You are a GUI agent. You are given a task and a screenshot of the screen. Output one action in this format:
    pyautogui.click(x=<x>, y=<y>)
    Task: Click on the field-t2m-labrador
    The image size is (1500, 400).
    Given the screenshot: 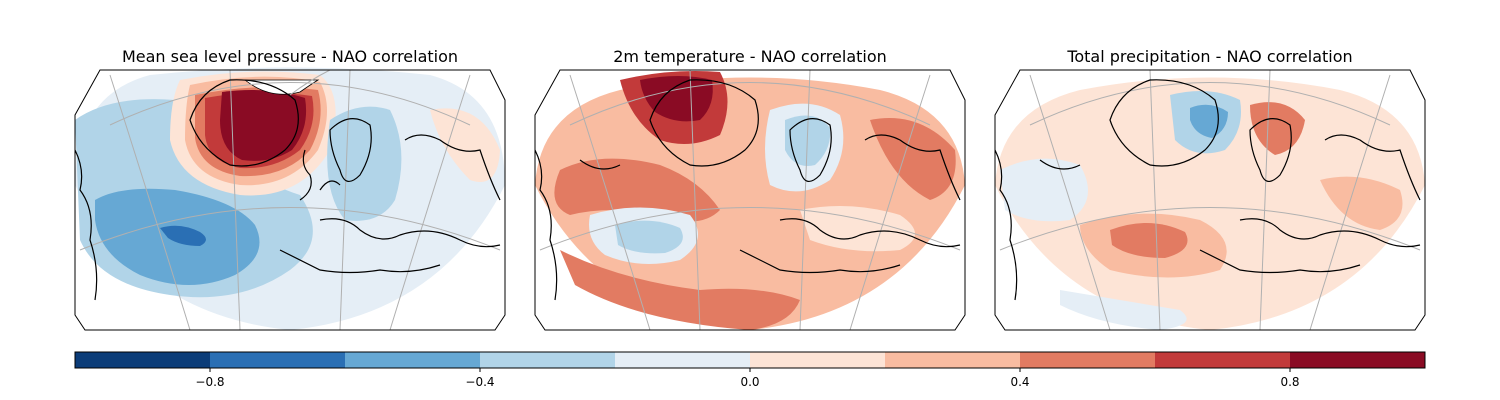 What is the action you would take?
    pyautogui.click(x=637, y=190)
    